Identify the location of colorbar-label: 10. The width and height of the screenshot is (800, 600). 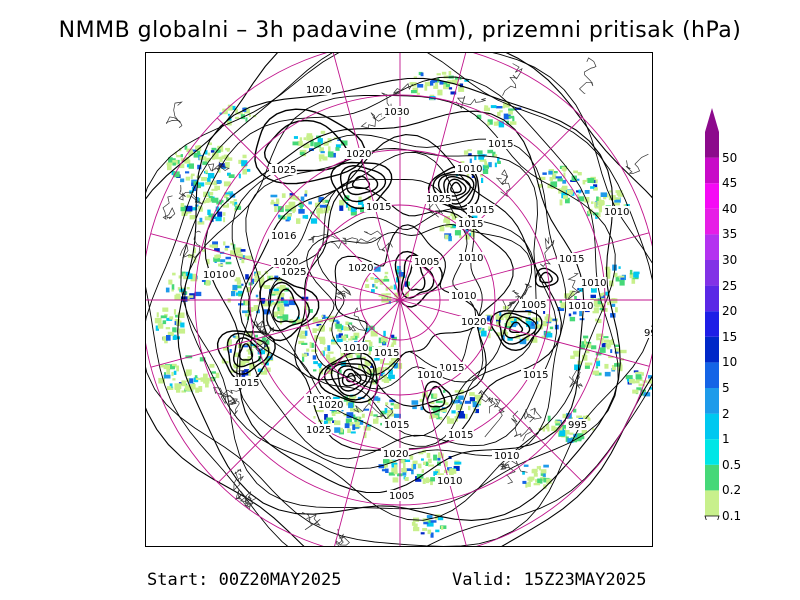
(730, 362).